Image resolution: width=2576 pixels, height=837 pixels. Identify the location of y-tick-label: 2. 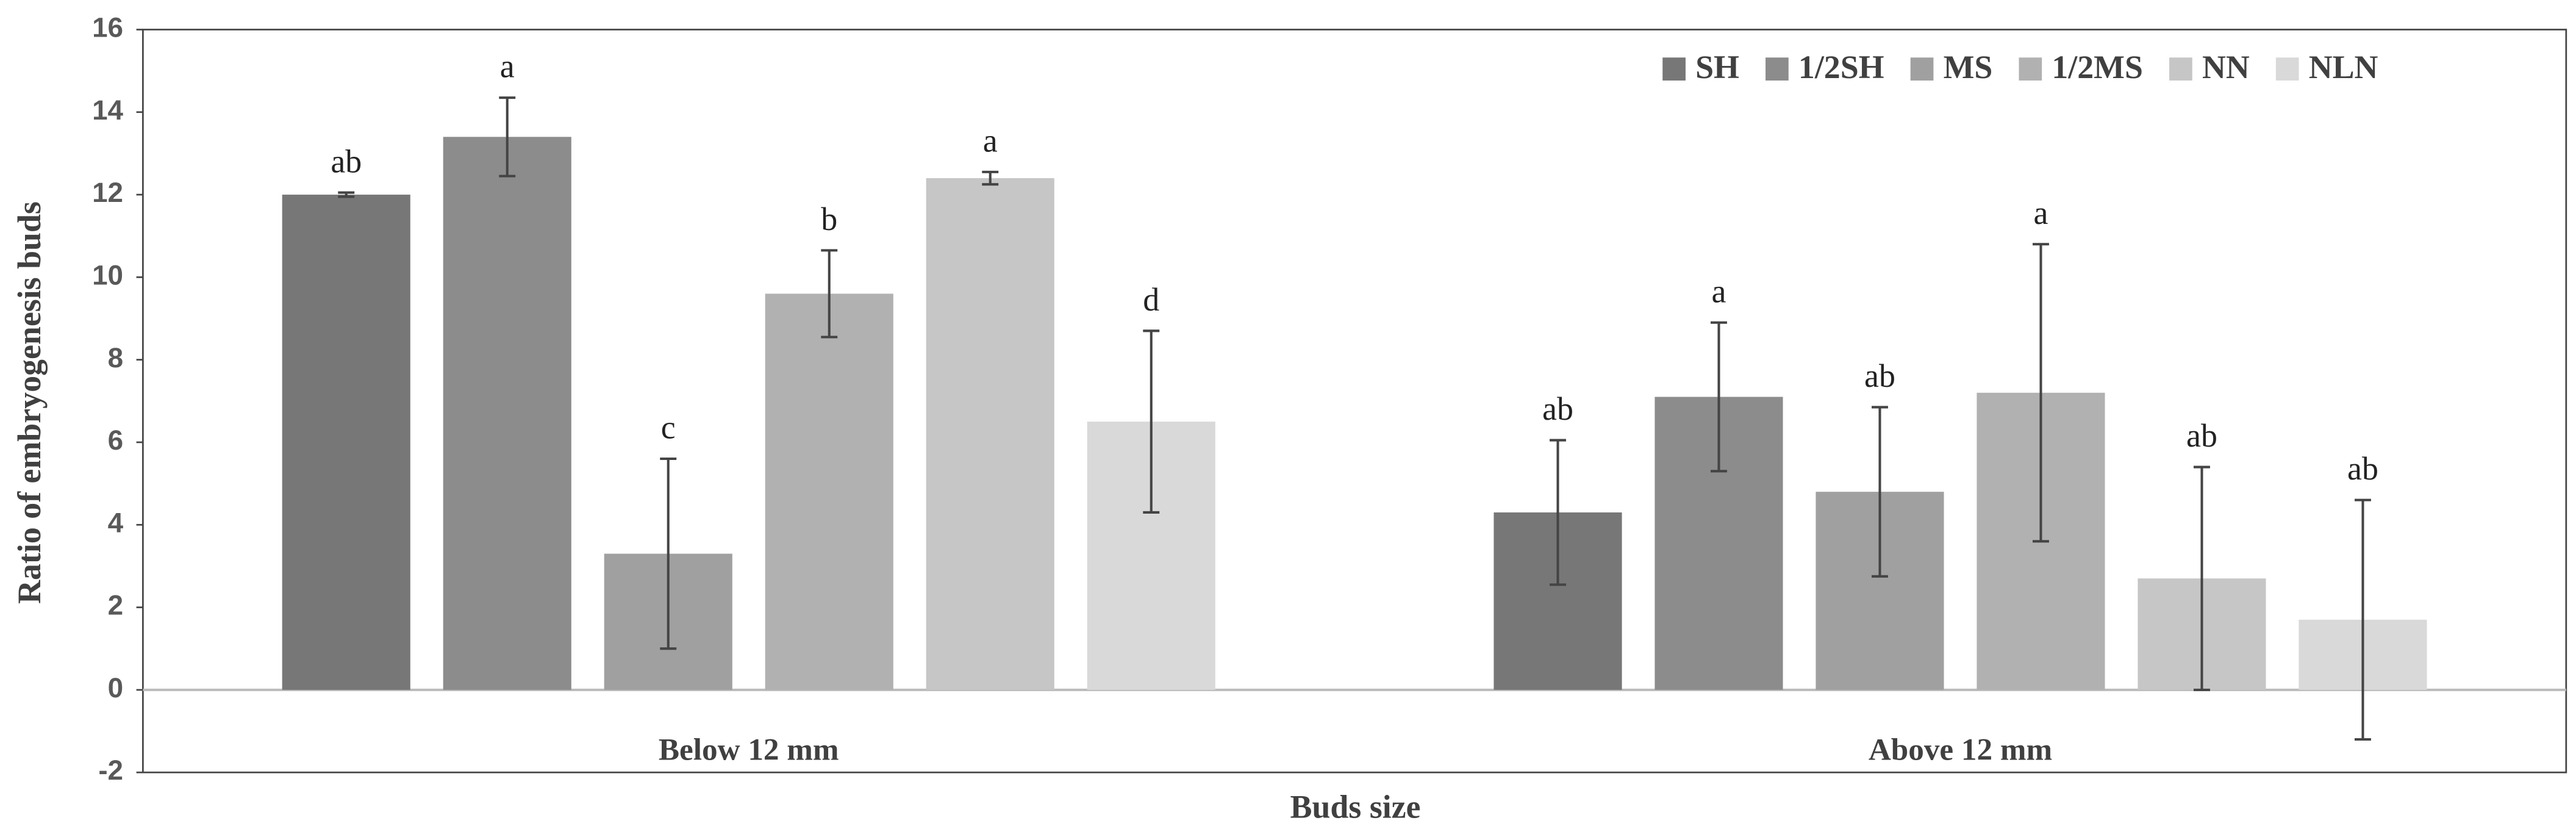
(115, 606).